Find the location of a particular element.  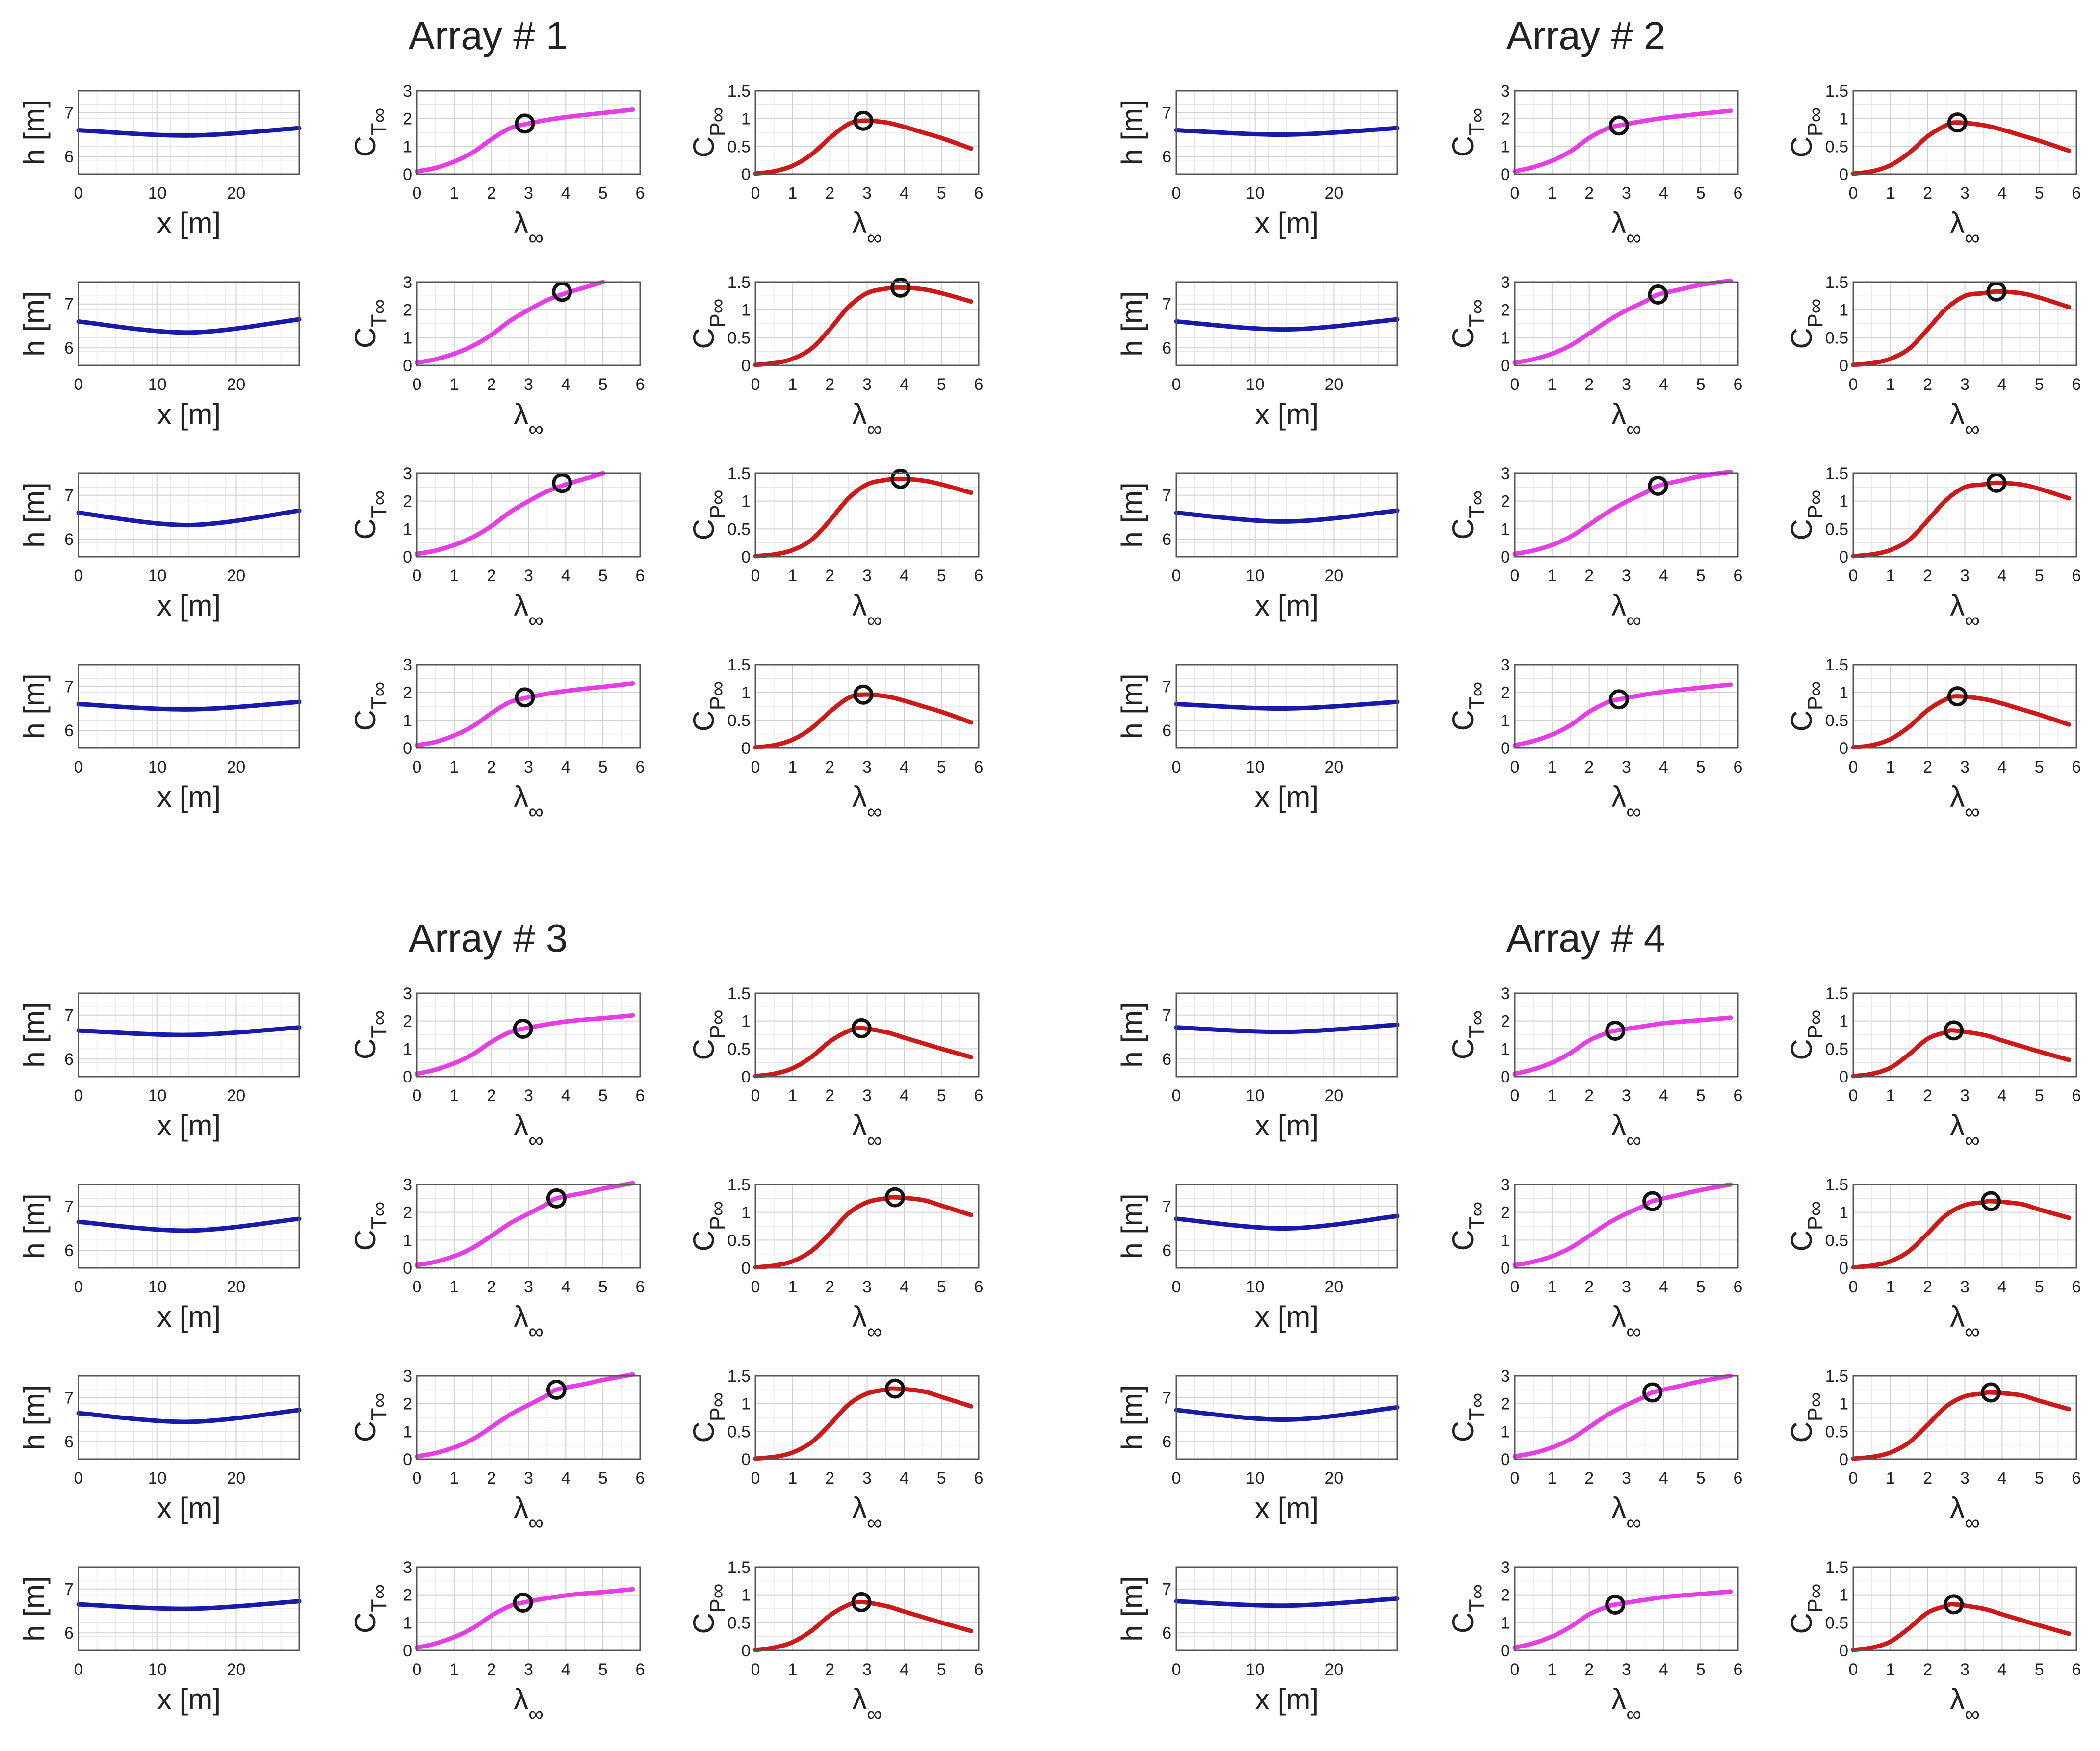

profile-x-tick-label: 20 is located at coordinates (1335, 575).